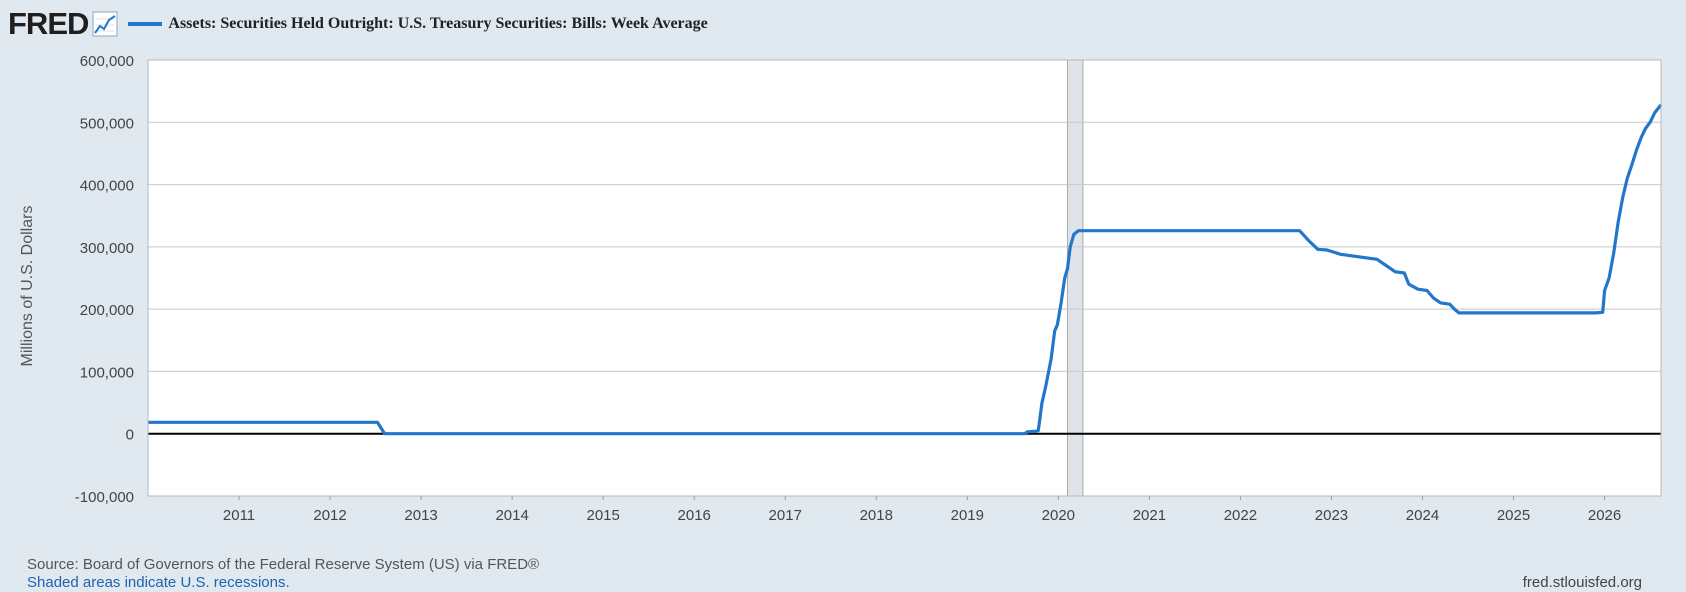  What do you see at coordinates (694, 515) in the screenshot?
I see `x-tick-label: 2016` at bounding box center [694, 515].